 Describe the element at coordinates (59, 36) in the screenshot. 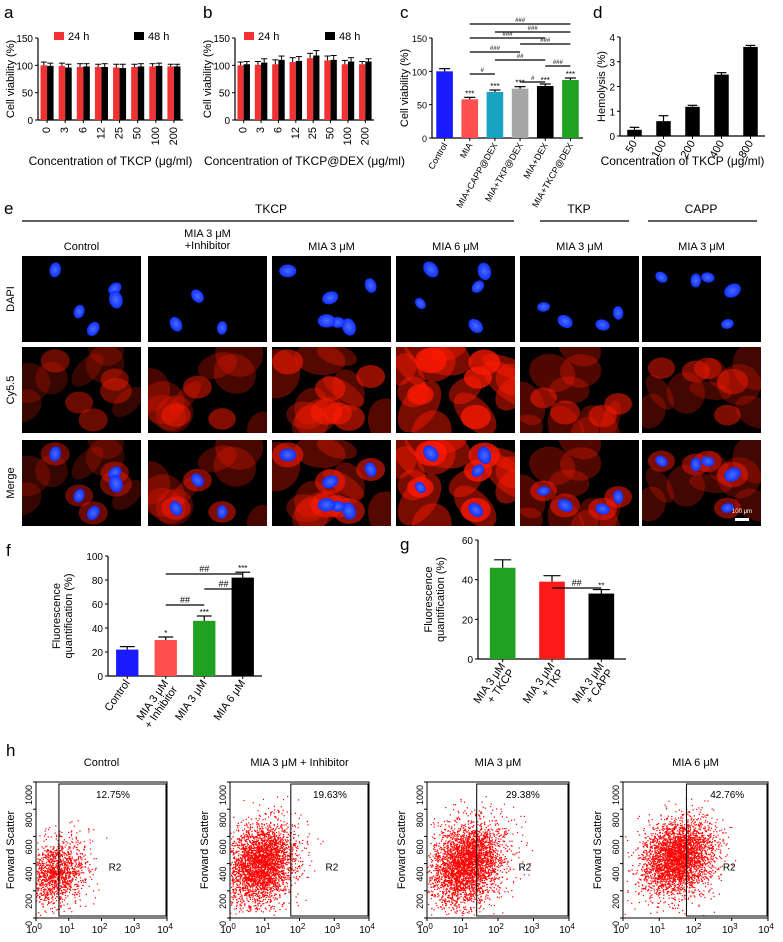

I see `legend-swatch` at that location.